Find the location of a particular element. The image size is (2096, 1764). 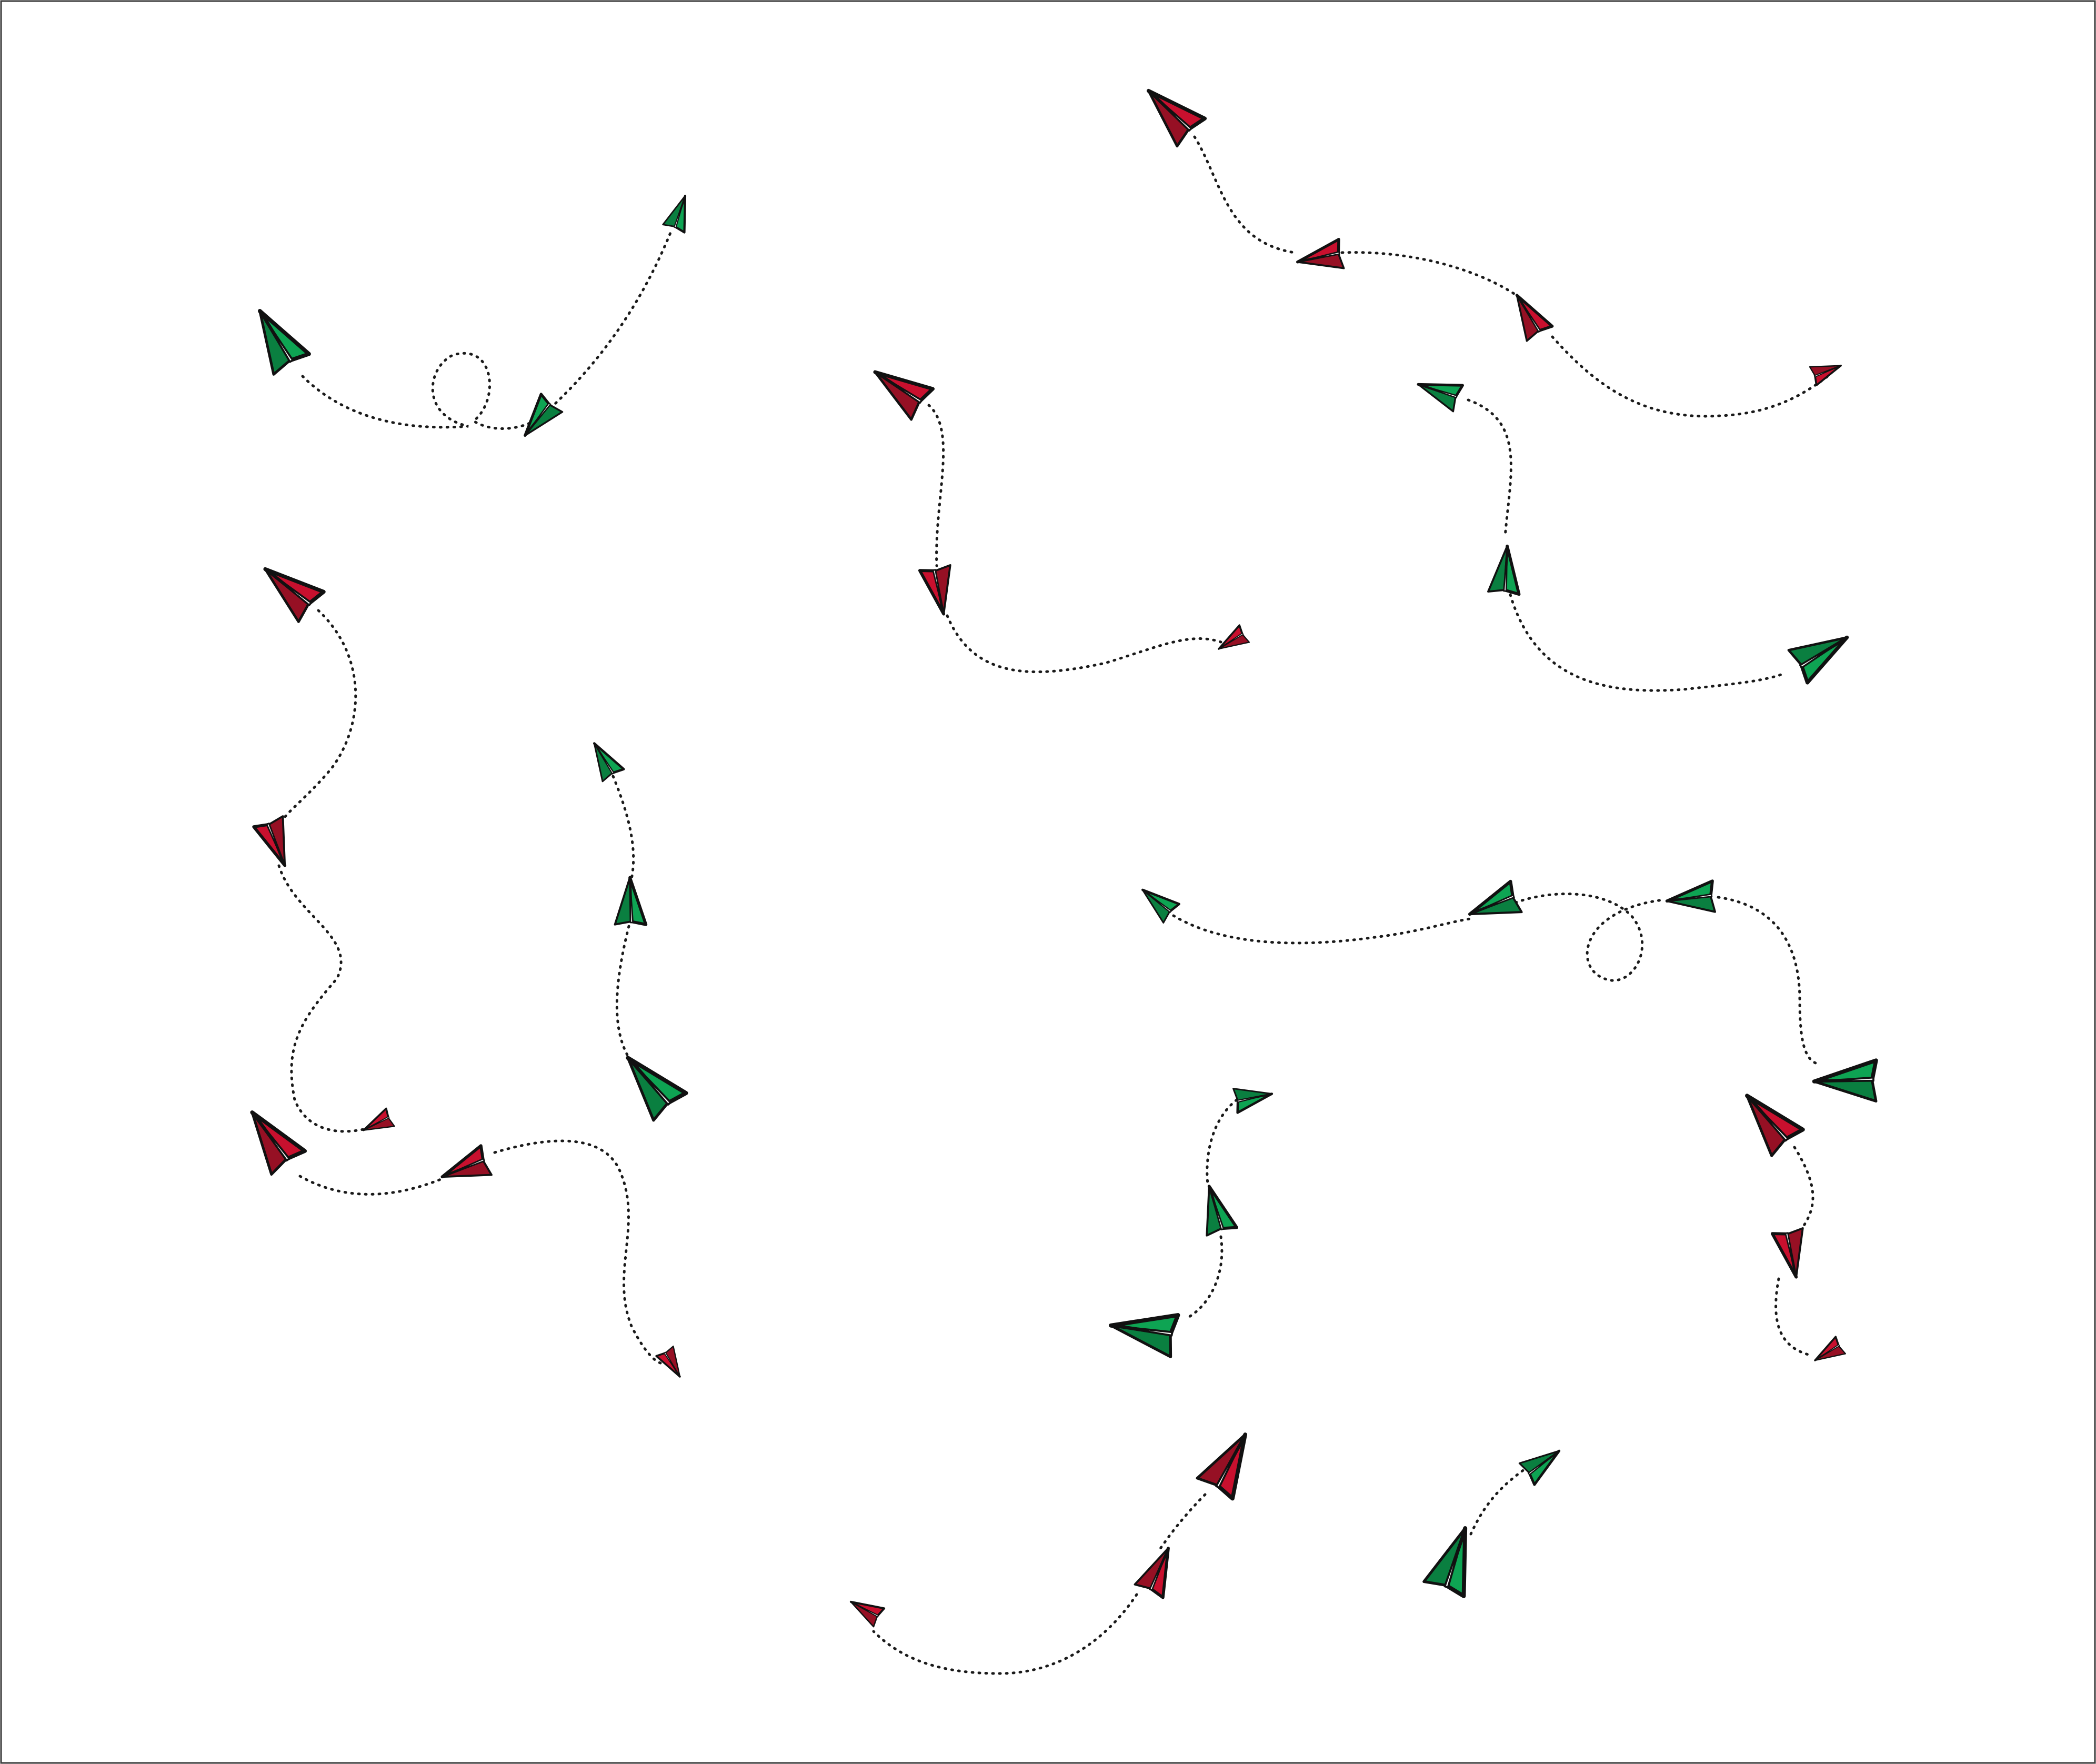

green-vertical-group is located at coordinates (635, 929).